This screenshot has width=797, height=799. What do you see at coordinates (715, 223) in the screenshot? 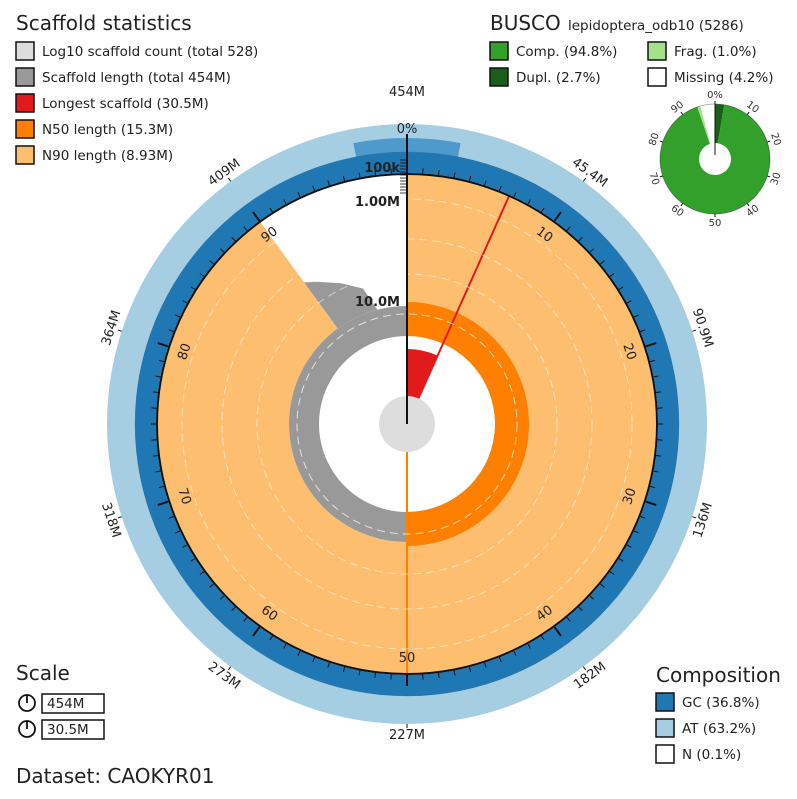
I see `busco-tick-label: 50` at bounding box center [715, 223].